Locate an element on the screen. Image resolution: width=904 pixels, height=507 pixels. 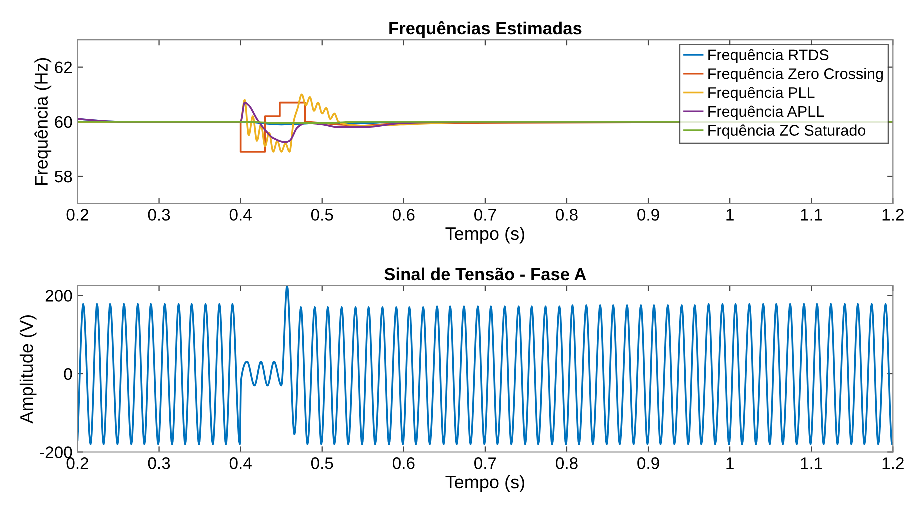
legend-label: Frquência ZC Saturado is located at coordinates (787, 132).